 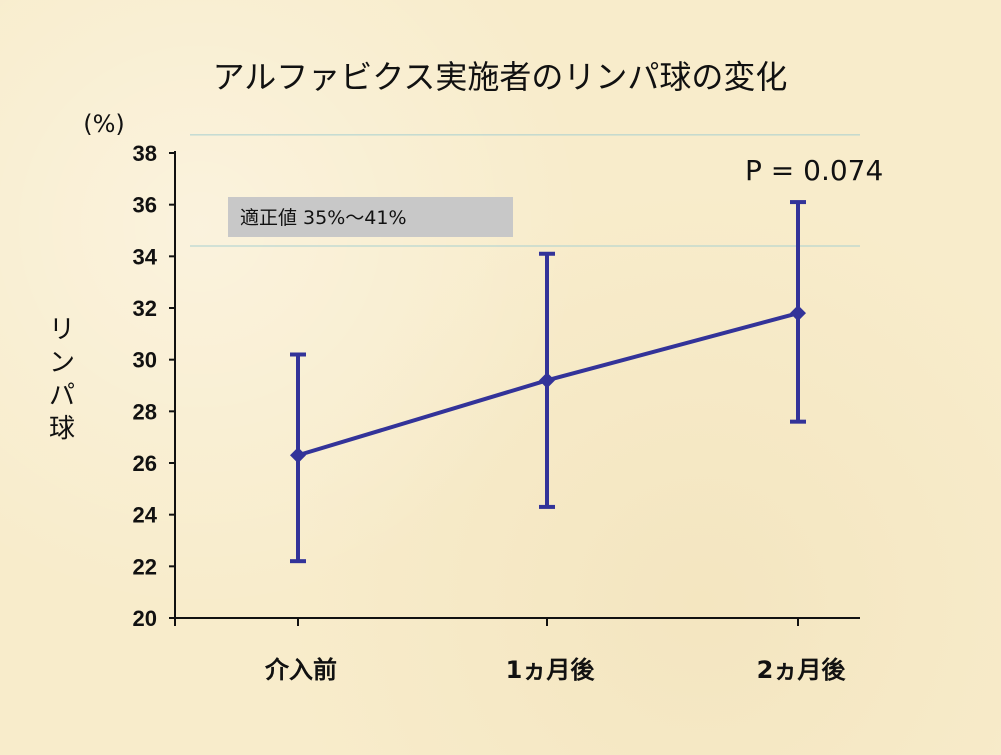 What do you see at coordinates (62, 363) in the screenshot?
I see `y-axis-label-char: ン` at bounding box center [62, 363].